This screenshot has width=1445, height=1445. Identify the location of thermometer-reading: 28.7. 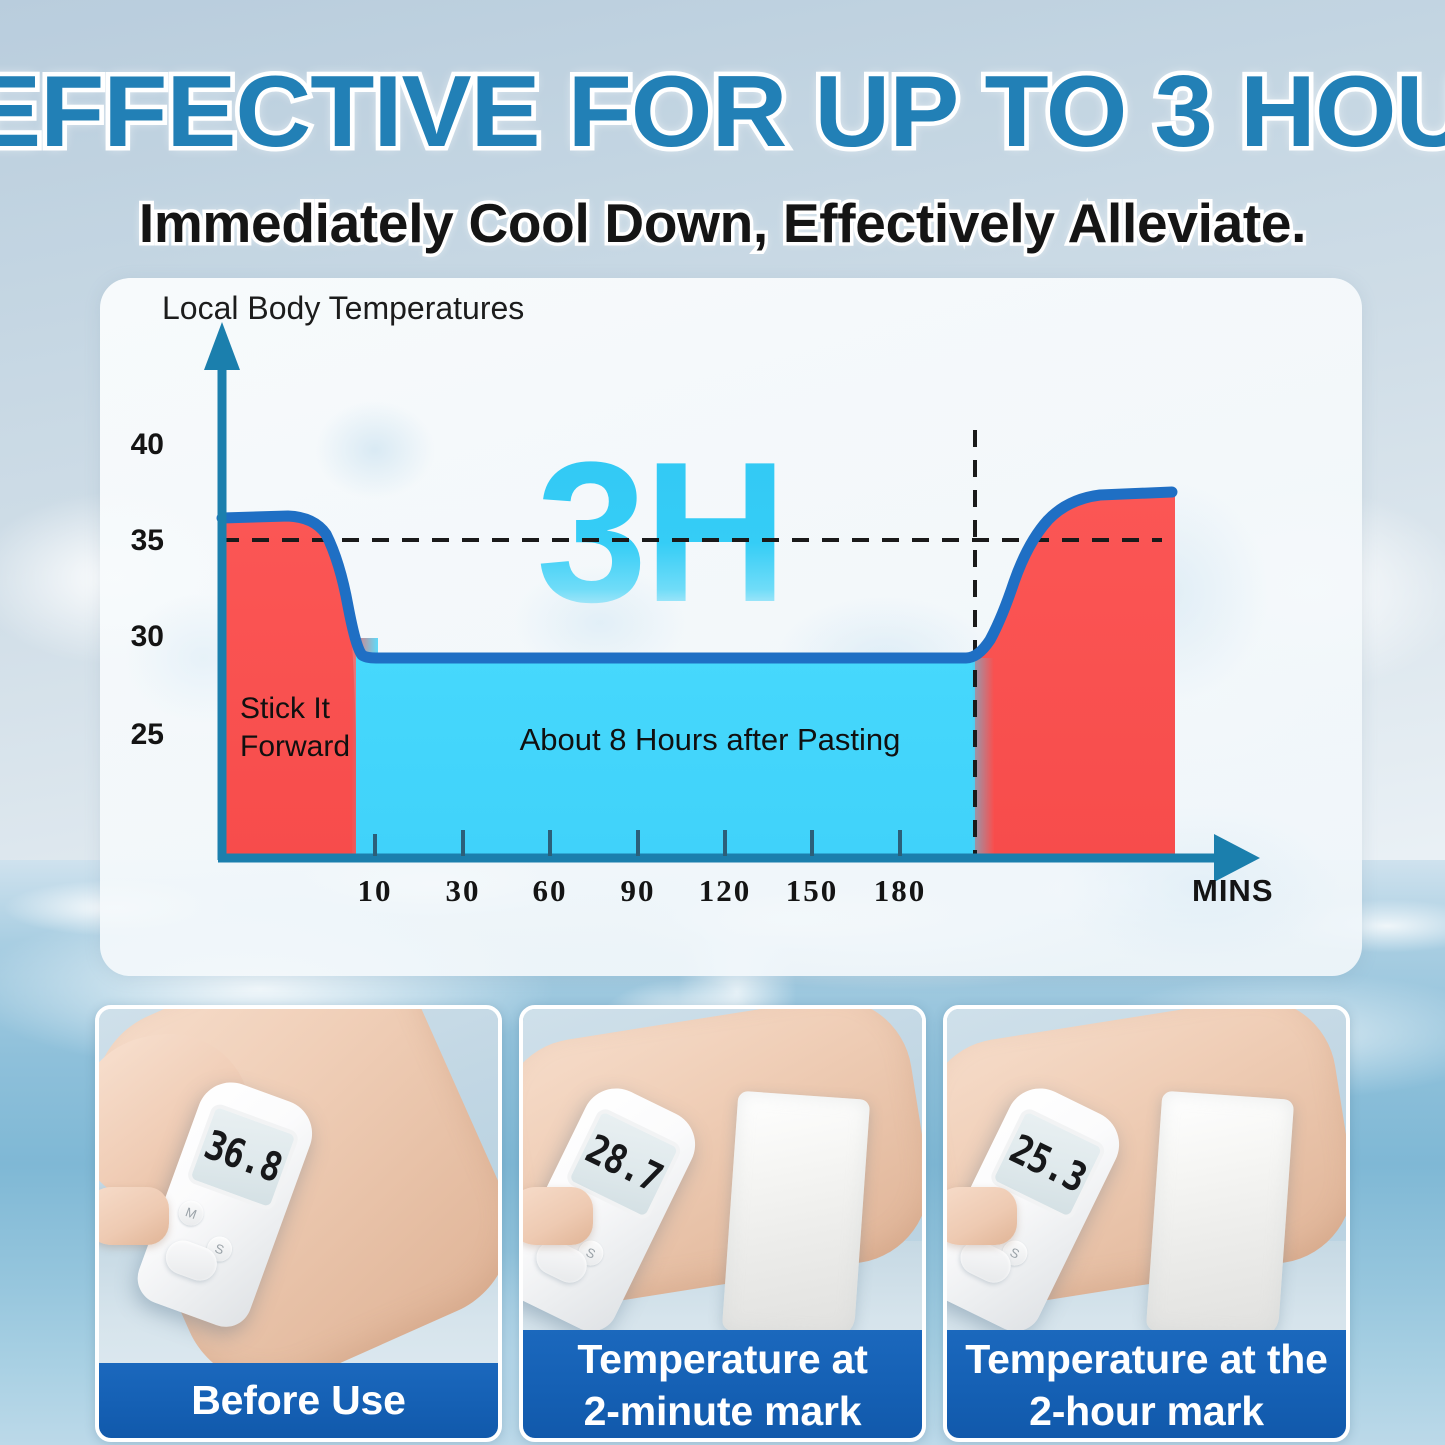
(623, 1163).